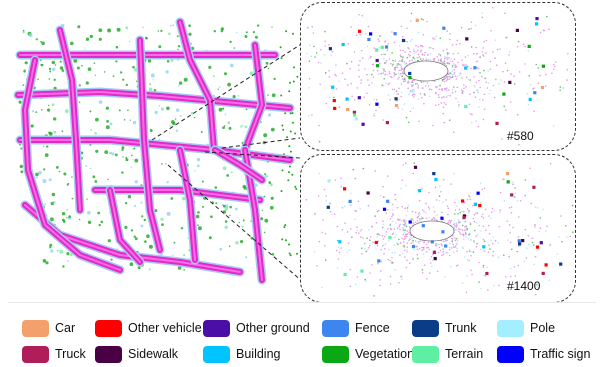  I want to click on legend-label: Sidewalk, so click(153, 354).